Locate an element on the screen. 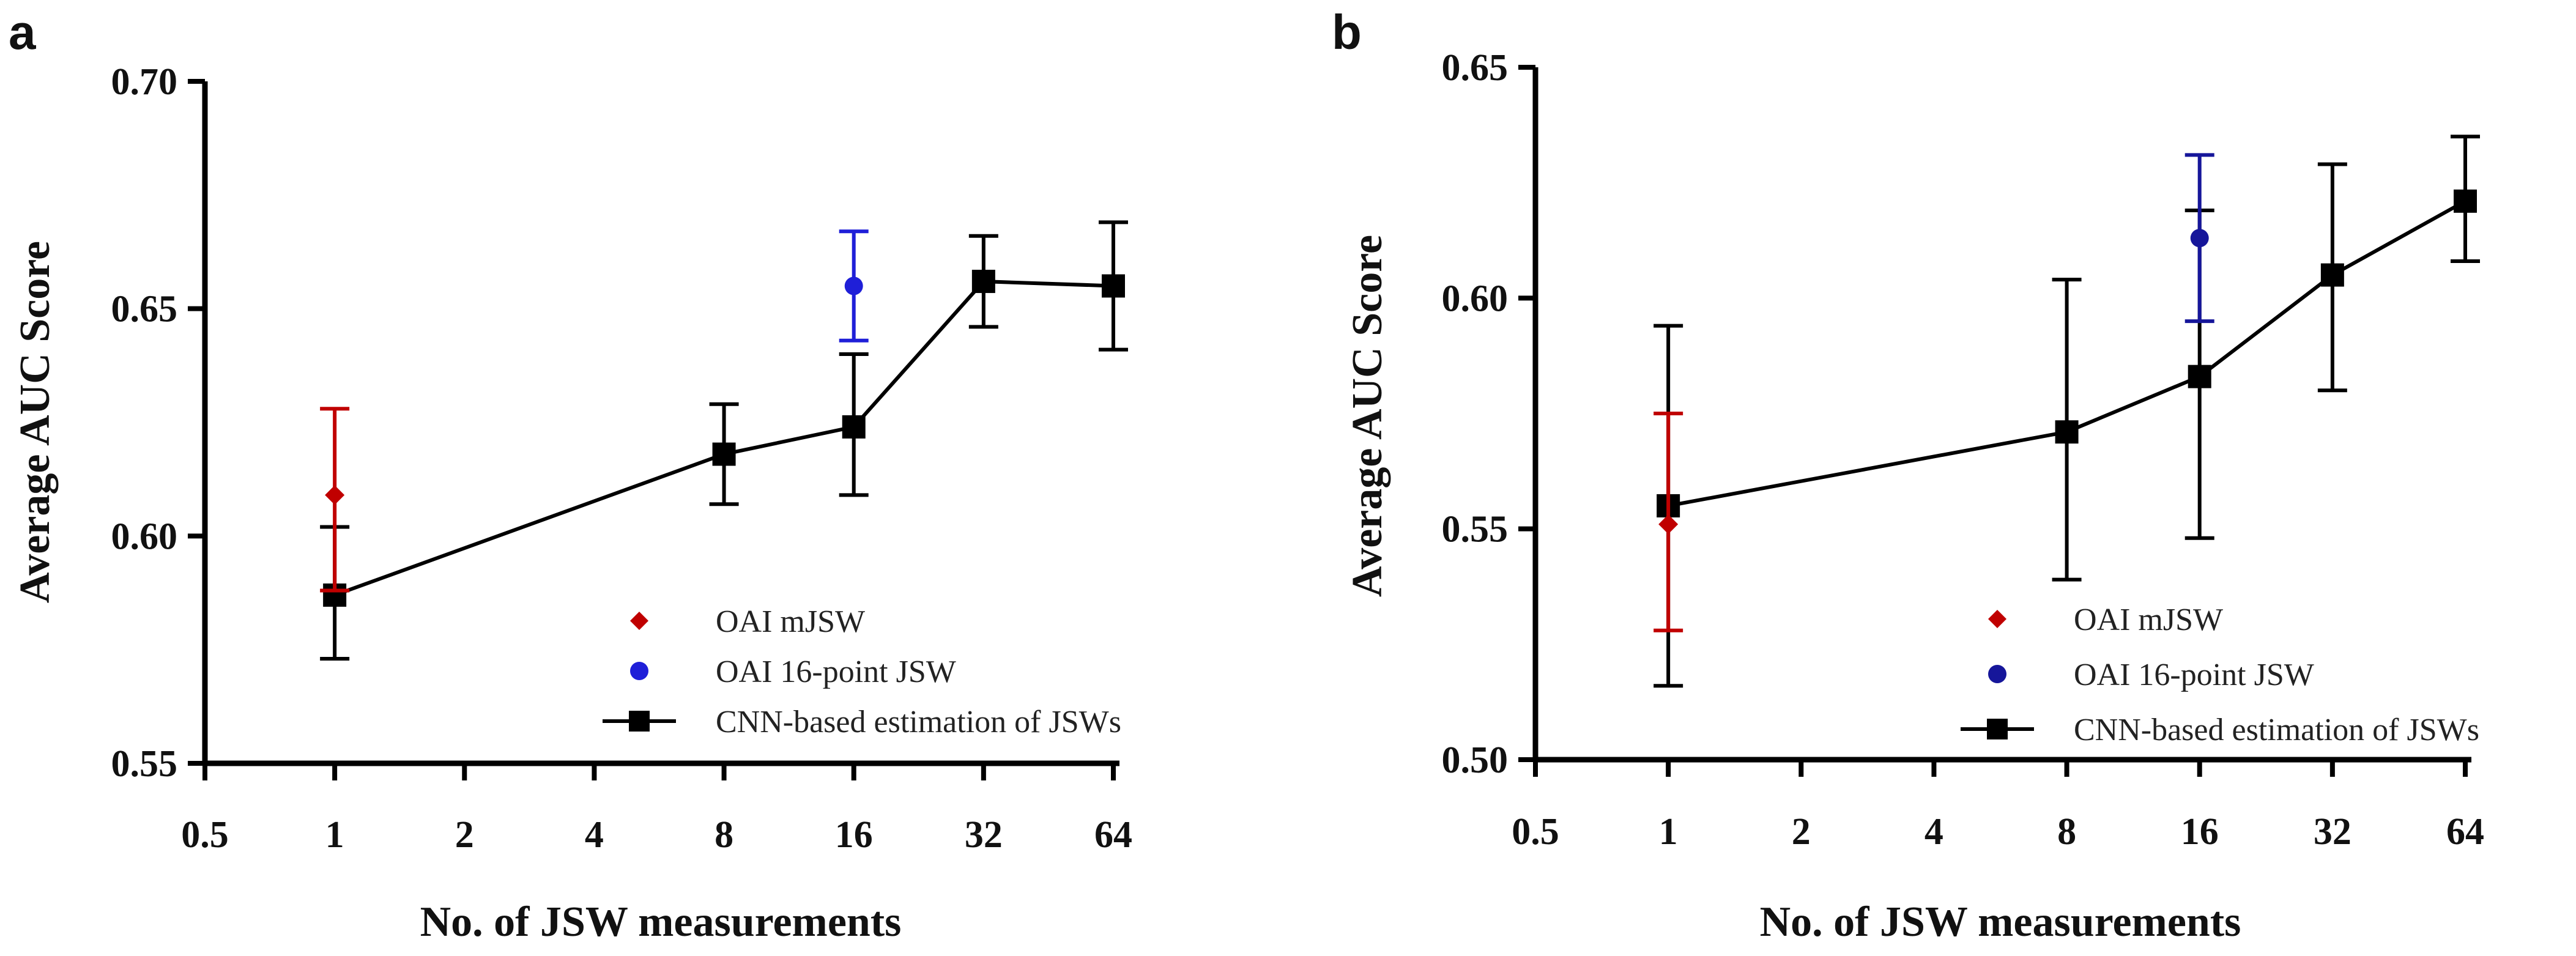  panel-label: b is located at coordinates (1347, 32).